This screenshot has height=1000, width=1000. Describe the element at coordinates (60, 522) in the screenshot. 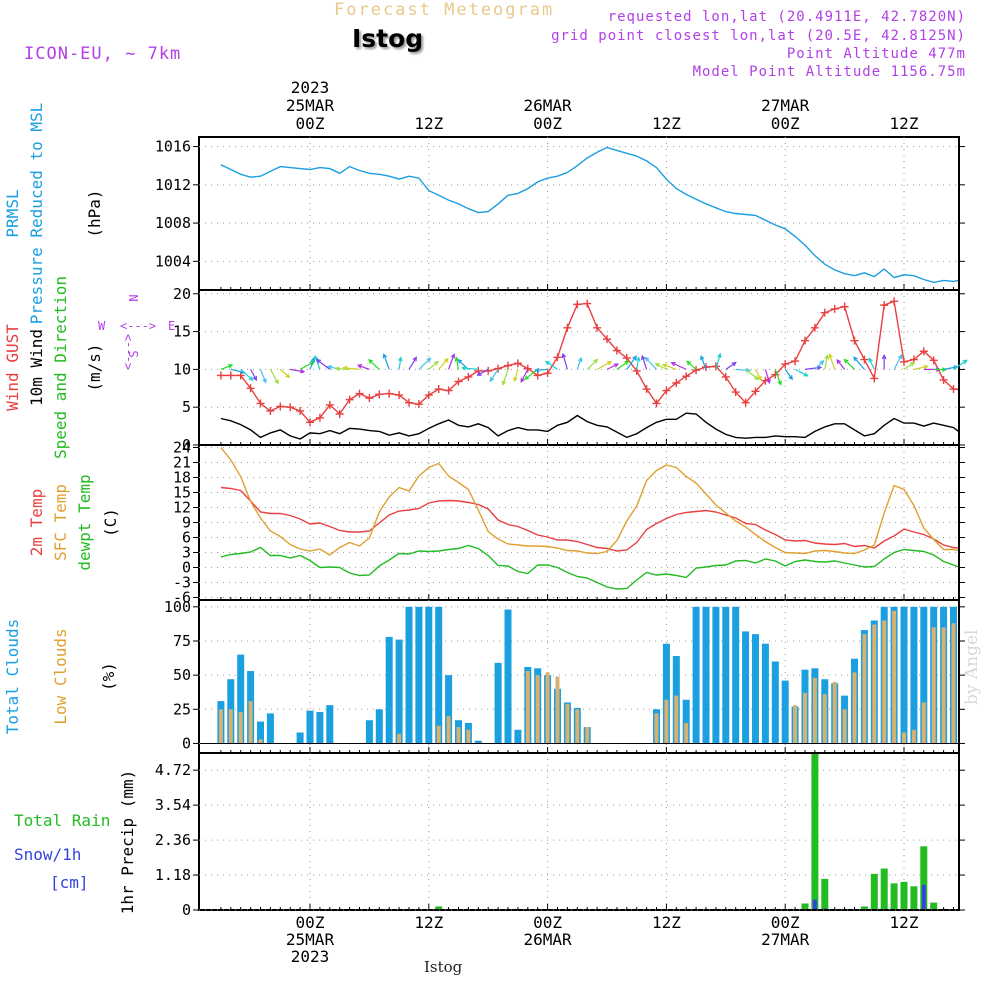

I see `y-axis-label: SFC Temp` at that location.